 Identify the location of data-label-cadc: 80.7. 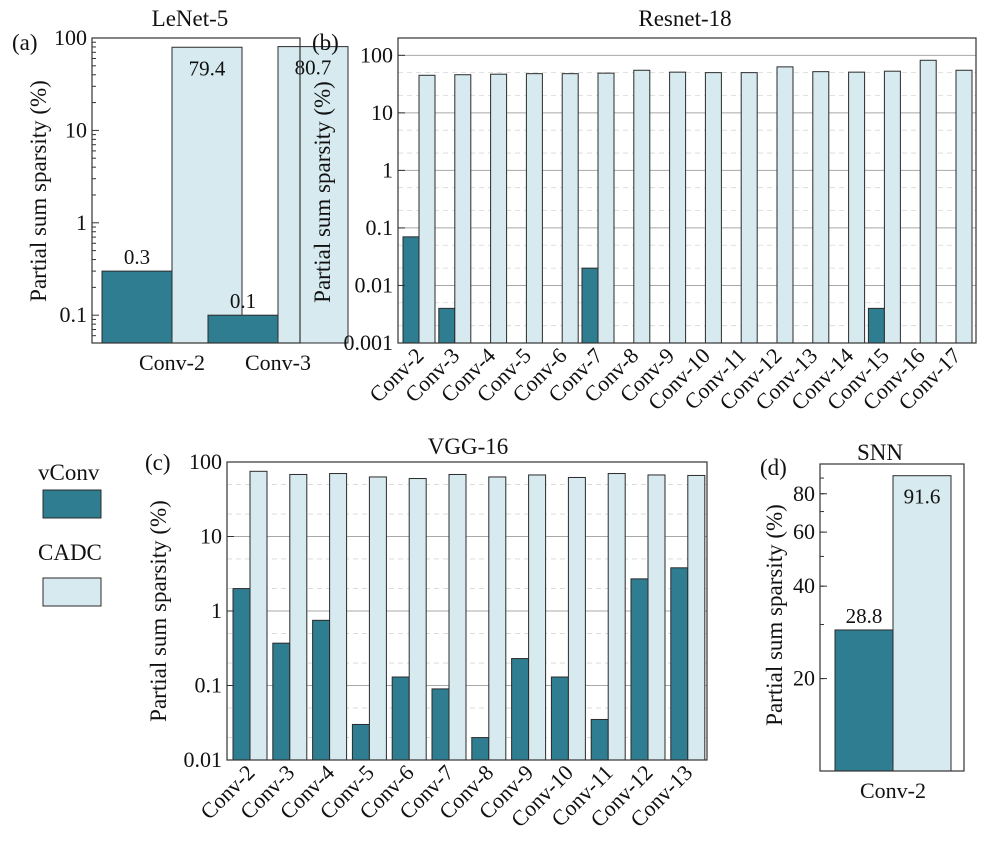
(313, 68).